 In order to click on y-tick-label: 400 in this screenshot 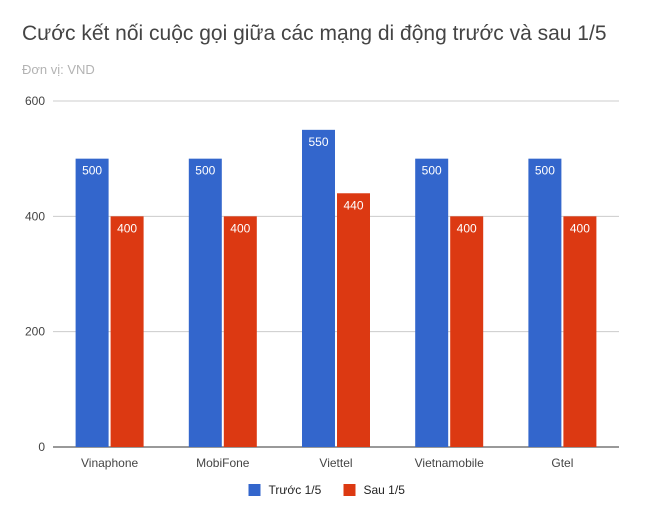, I will do `click(35, 216)`.